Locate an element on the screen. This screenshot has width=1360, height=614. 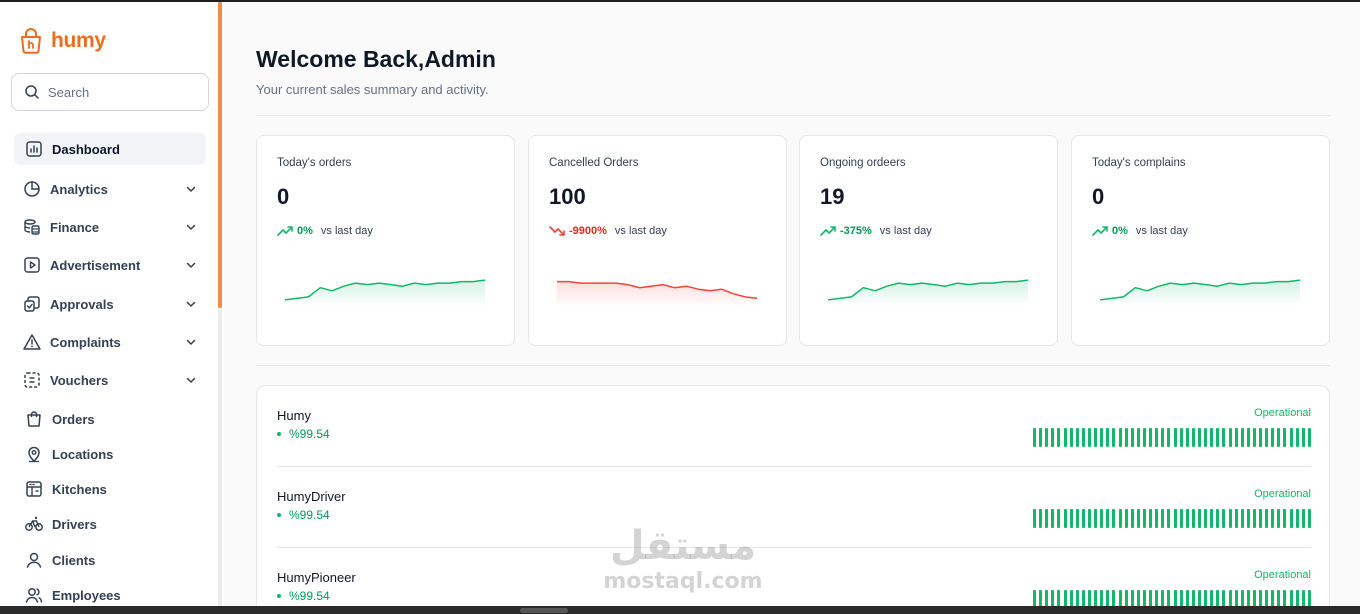
service-status-row: Humy %99.54 Operational is located at coordinates (794, 426).